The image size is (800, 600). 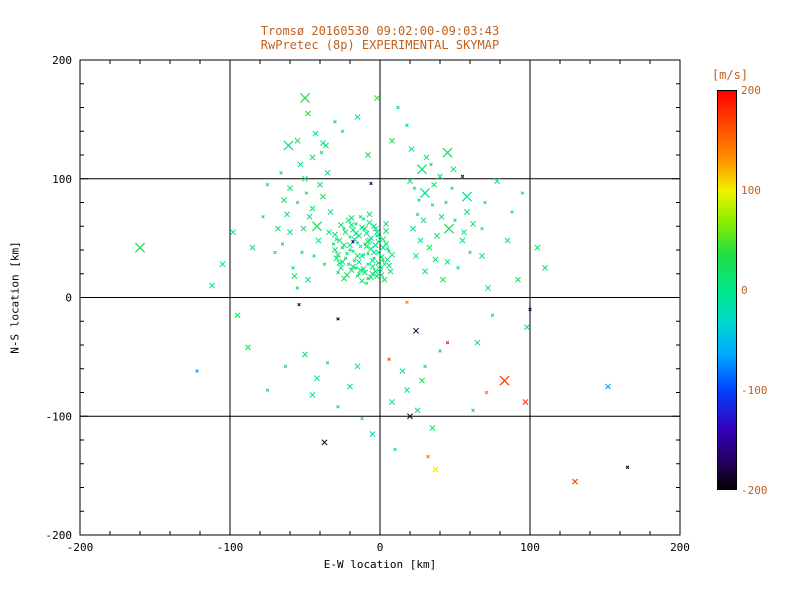 I want to click on colorbar, so click(x=727, y=290).